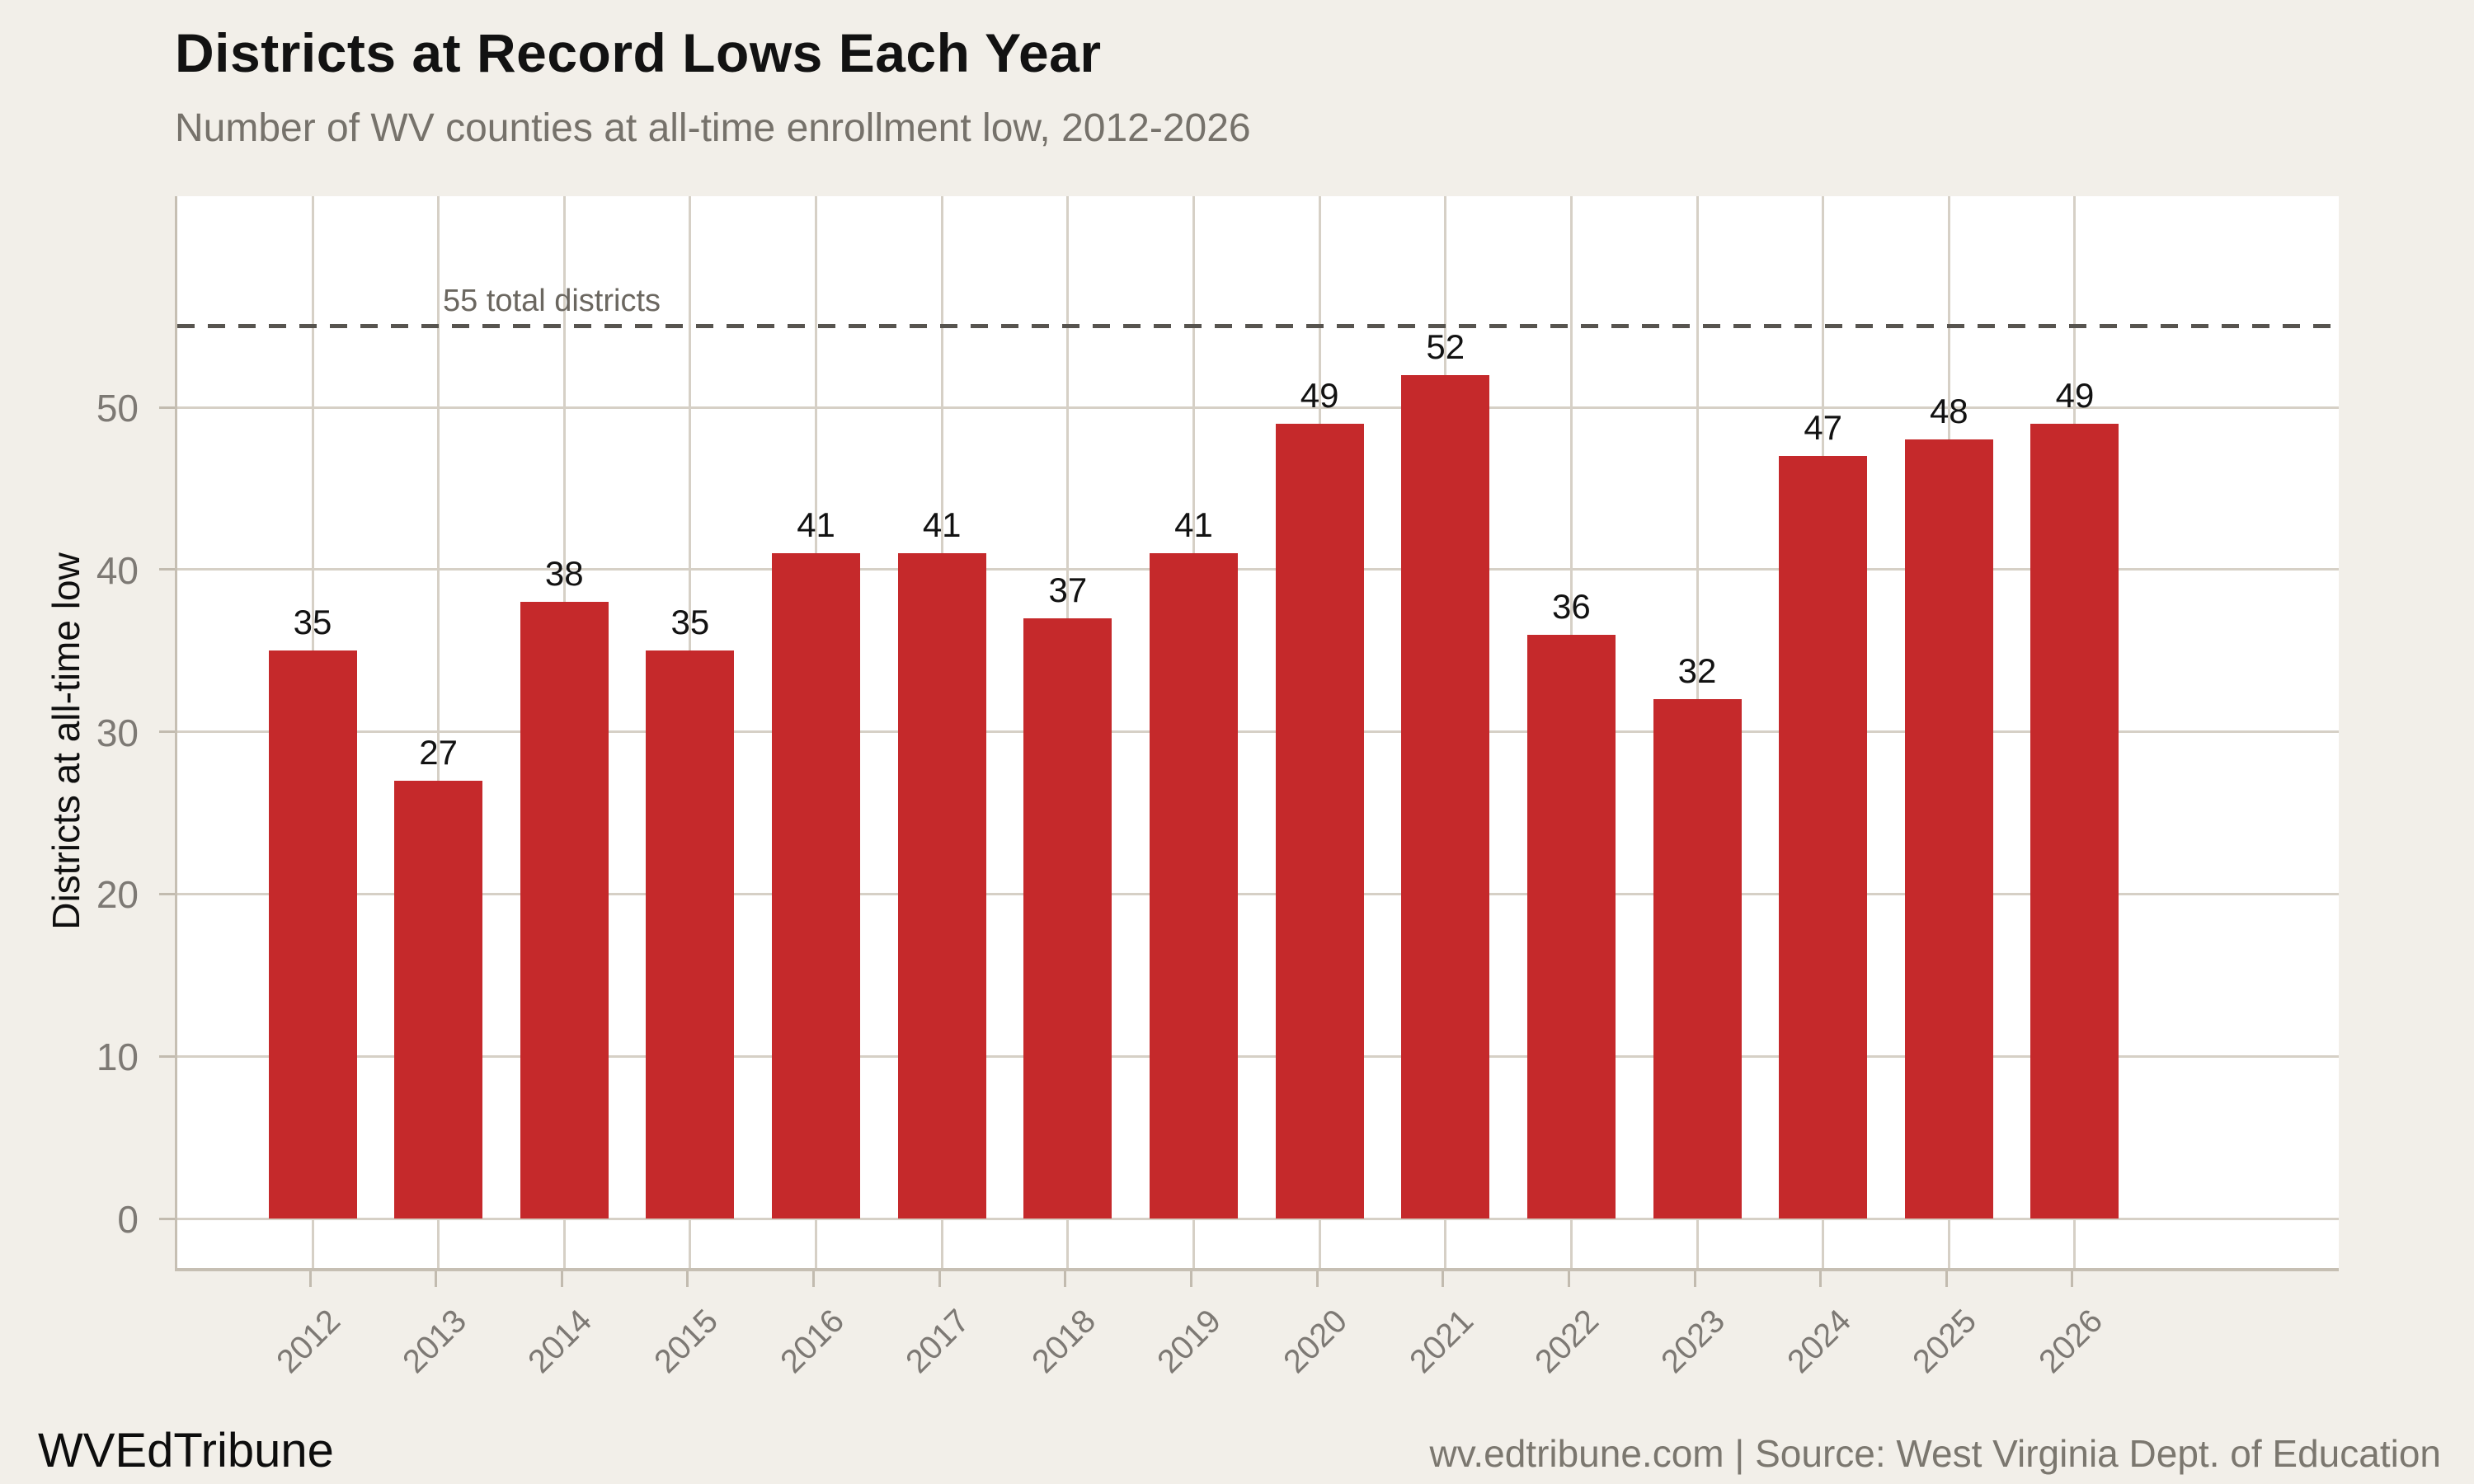 The height and width of the screenshot is (1484, 2474). I want to click on x-tick-label: 2026, so click(2071, 1342).